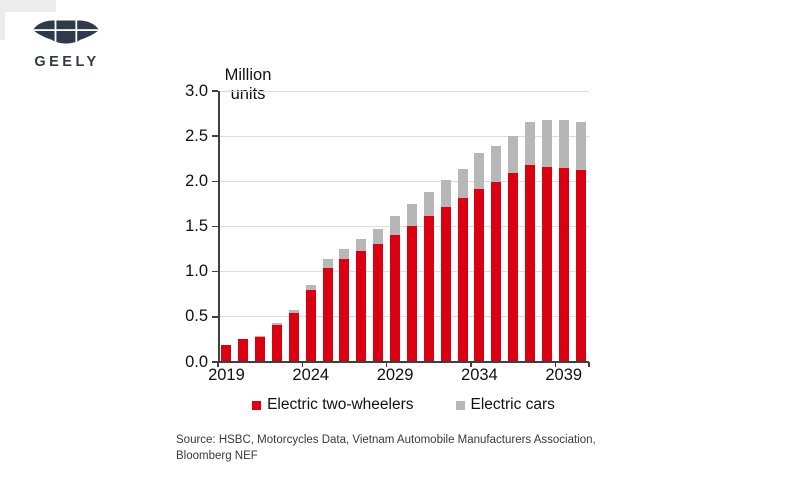  What do you see at coordinates (411, 214) in the screenshot?
I see `bar-segment-electric-cars-2030` at bounding box center [411, 214].